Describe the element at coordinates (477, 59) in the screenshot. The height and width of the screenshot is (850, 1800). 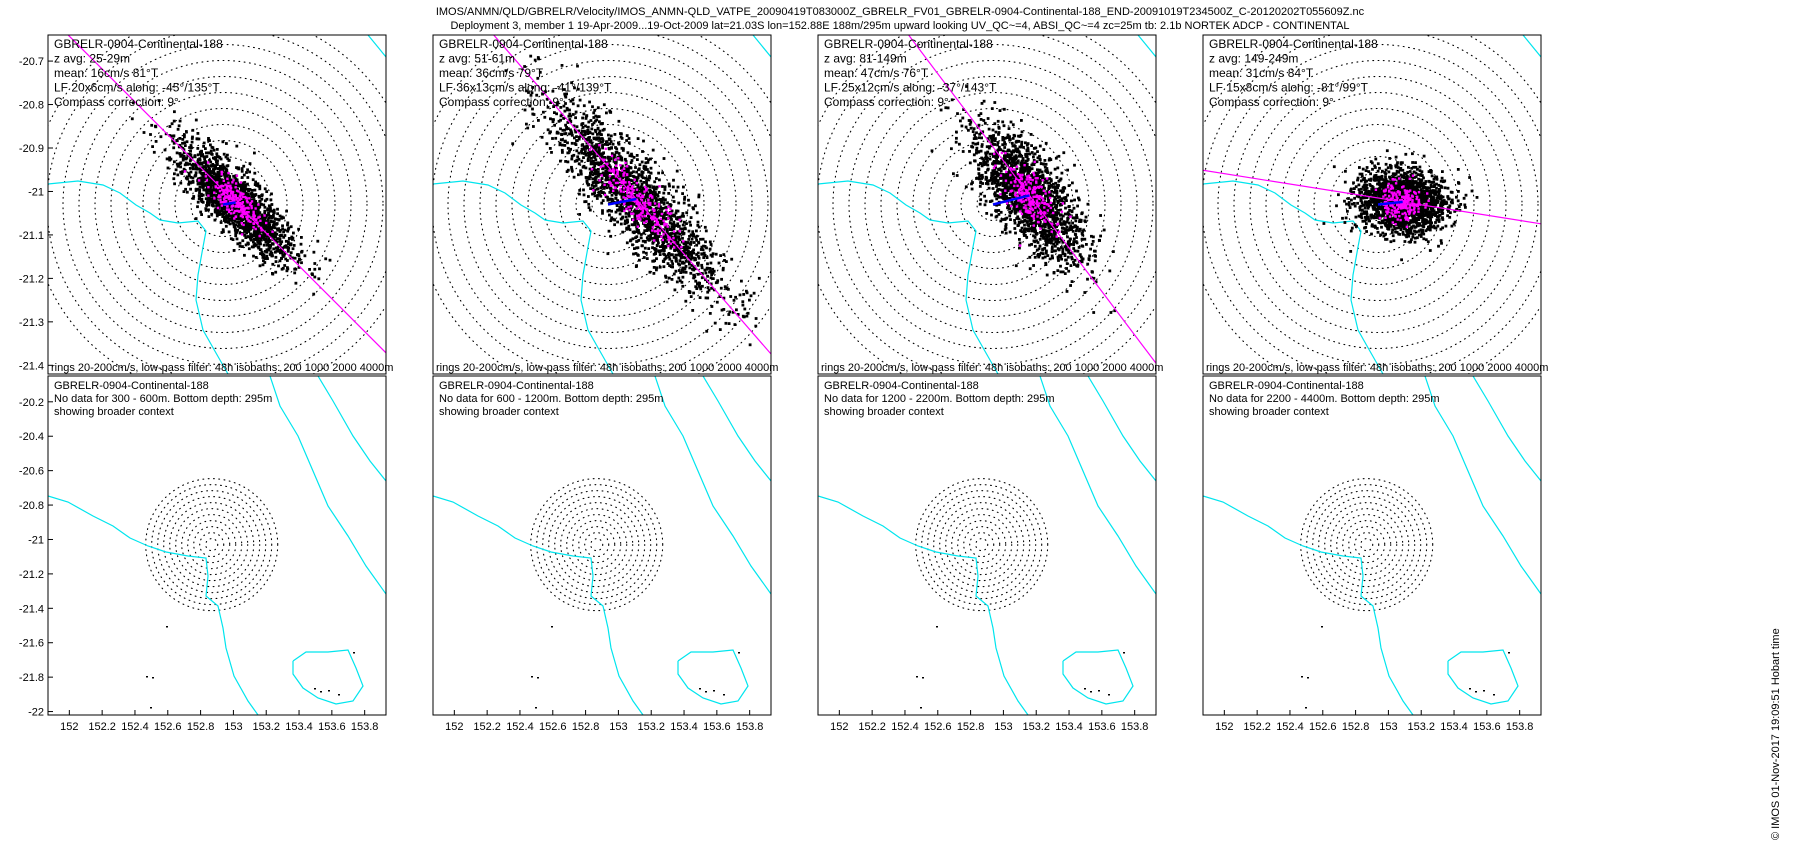
I see `annotation-zavg: z avg: 51-61m` at that location.